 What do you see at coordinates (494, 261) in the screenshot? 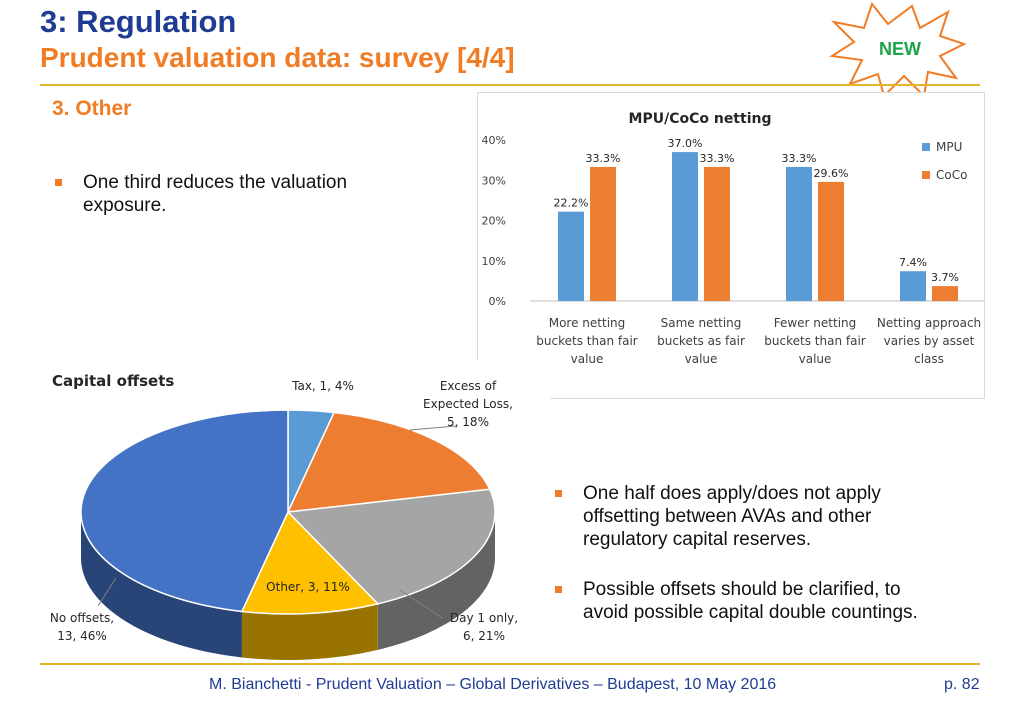
I see `y-tick-label: 10%` at bounding box center [494, 261].